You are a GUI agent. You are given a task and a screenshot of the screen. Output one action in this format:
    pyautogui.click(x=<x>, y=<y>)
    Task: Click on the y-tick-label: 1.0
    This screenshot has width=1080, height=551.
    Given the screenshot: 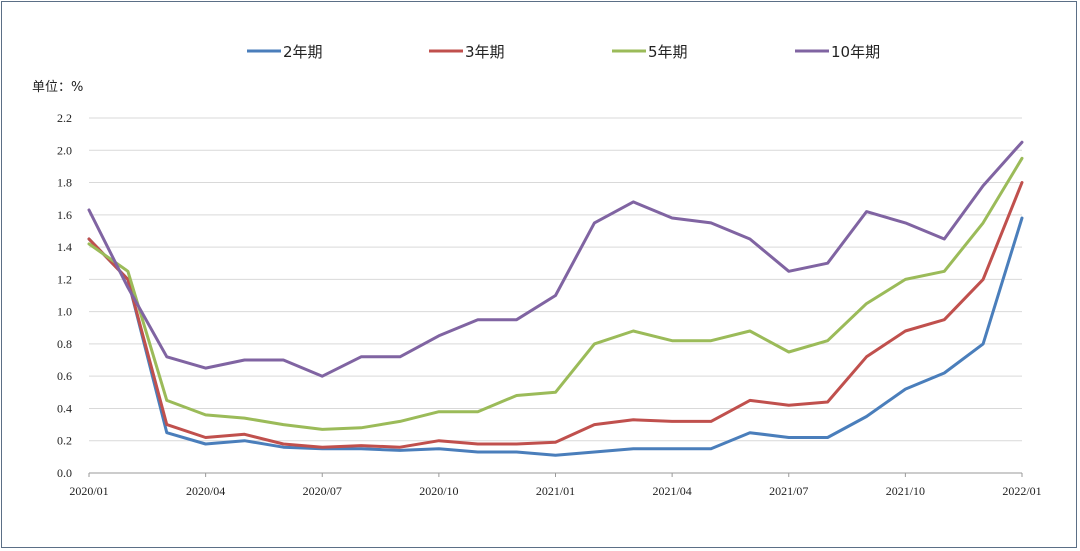 What is the action you would take?
    pyautogui.click(x=64, y=312)
    